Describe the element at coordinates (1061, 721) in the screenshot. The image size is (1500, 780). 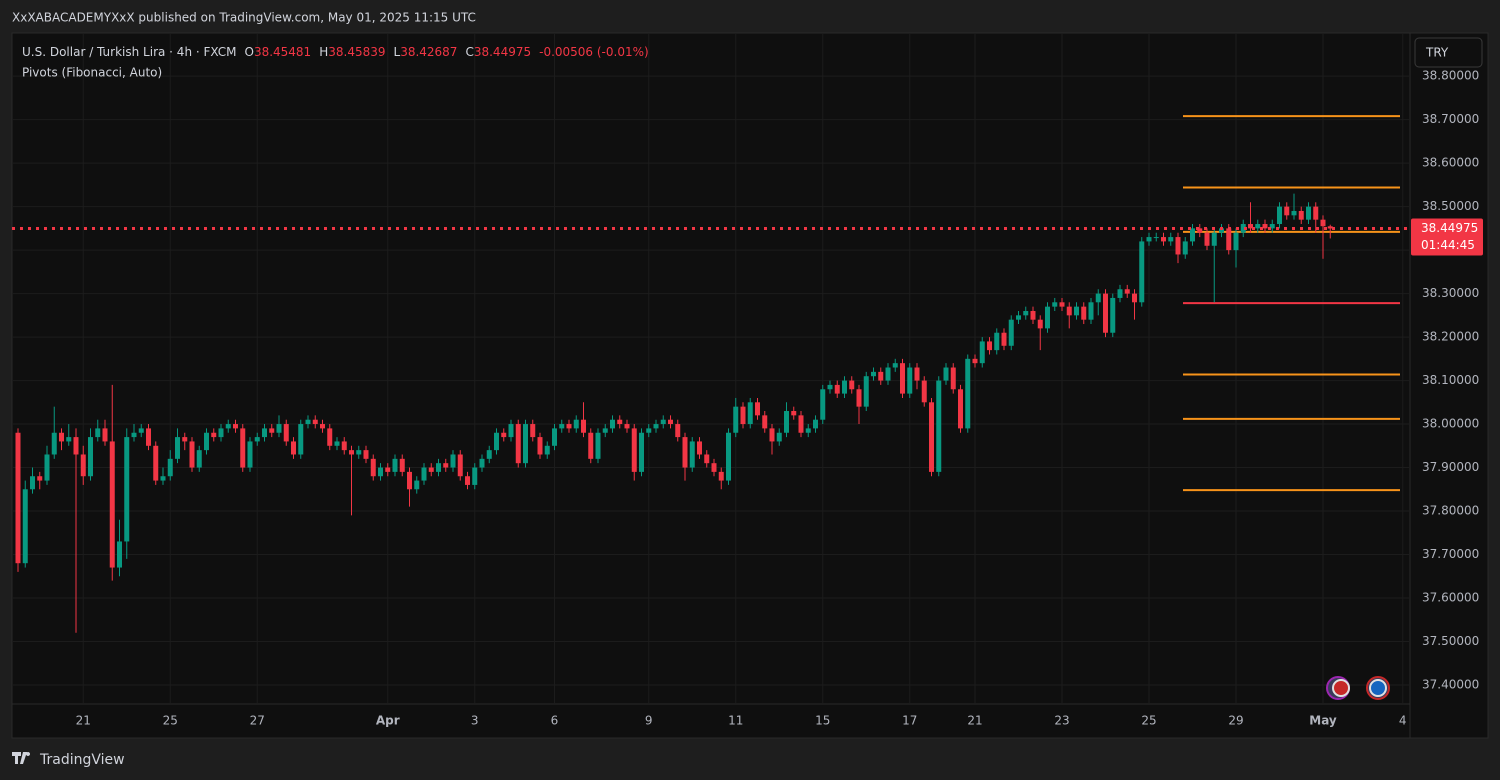
I see `x-tick-label: 23` at that location.